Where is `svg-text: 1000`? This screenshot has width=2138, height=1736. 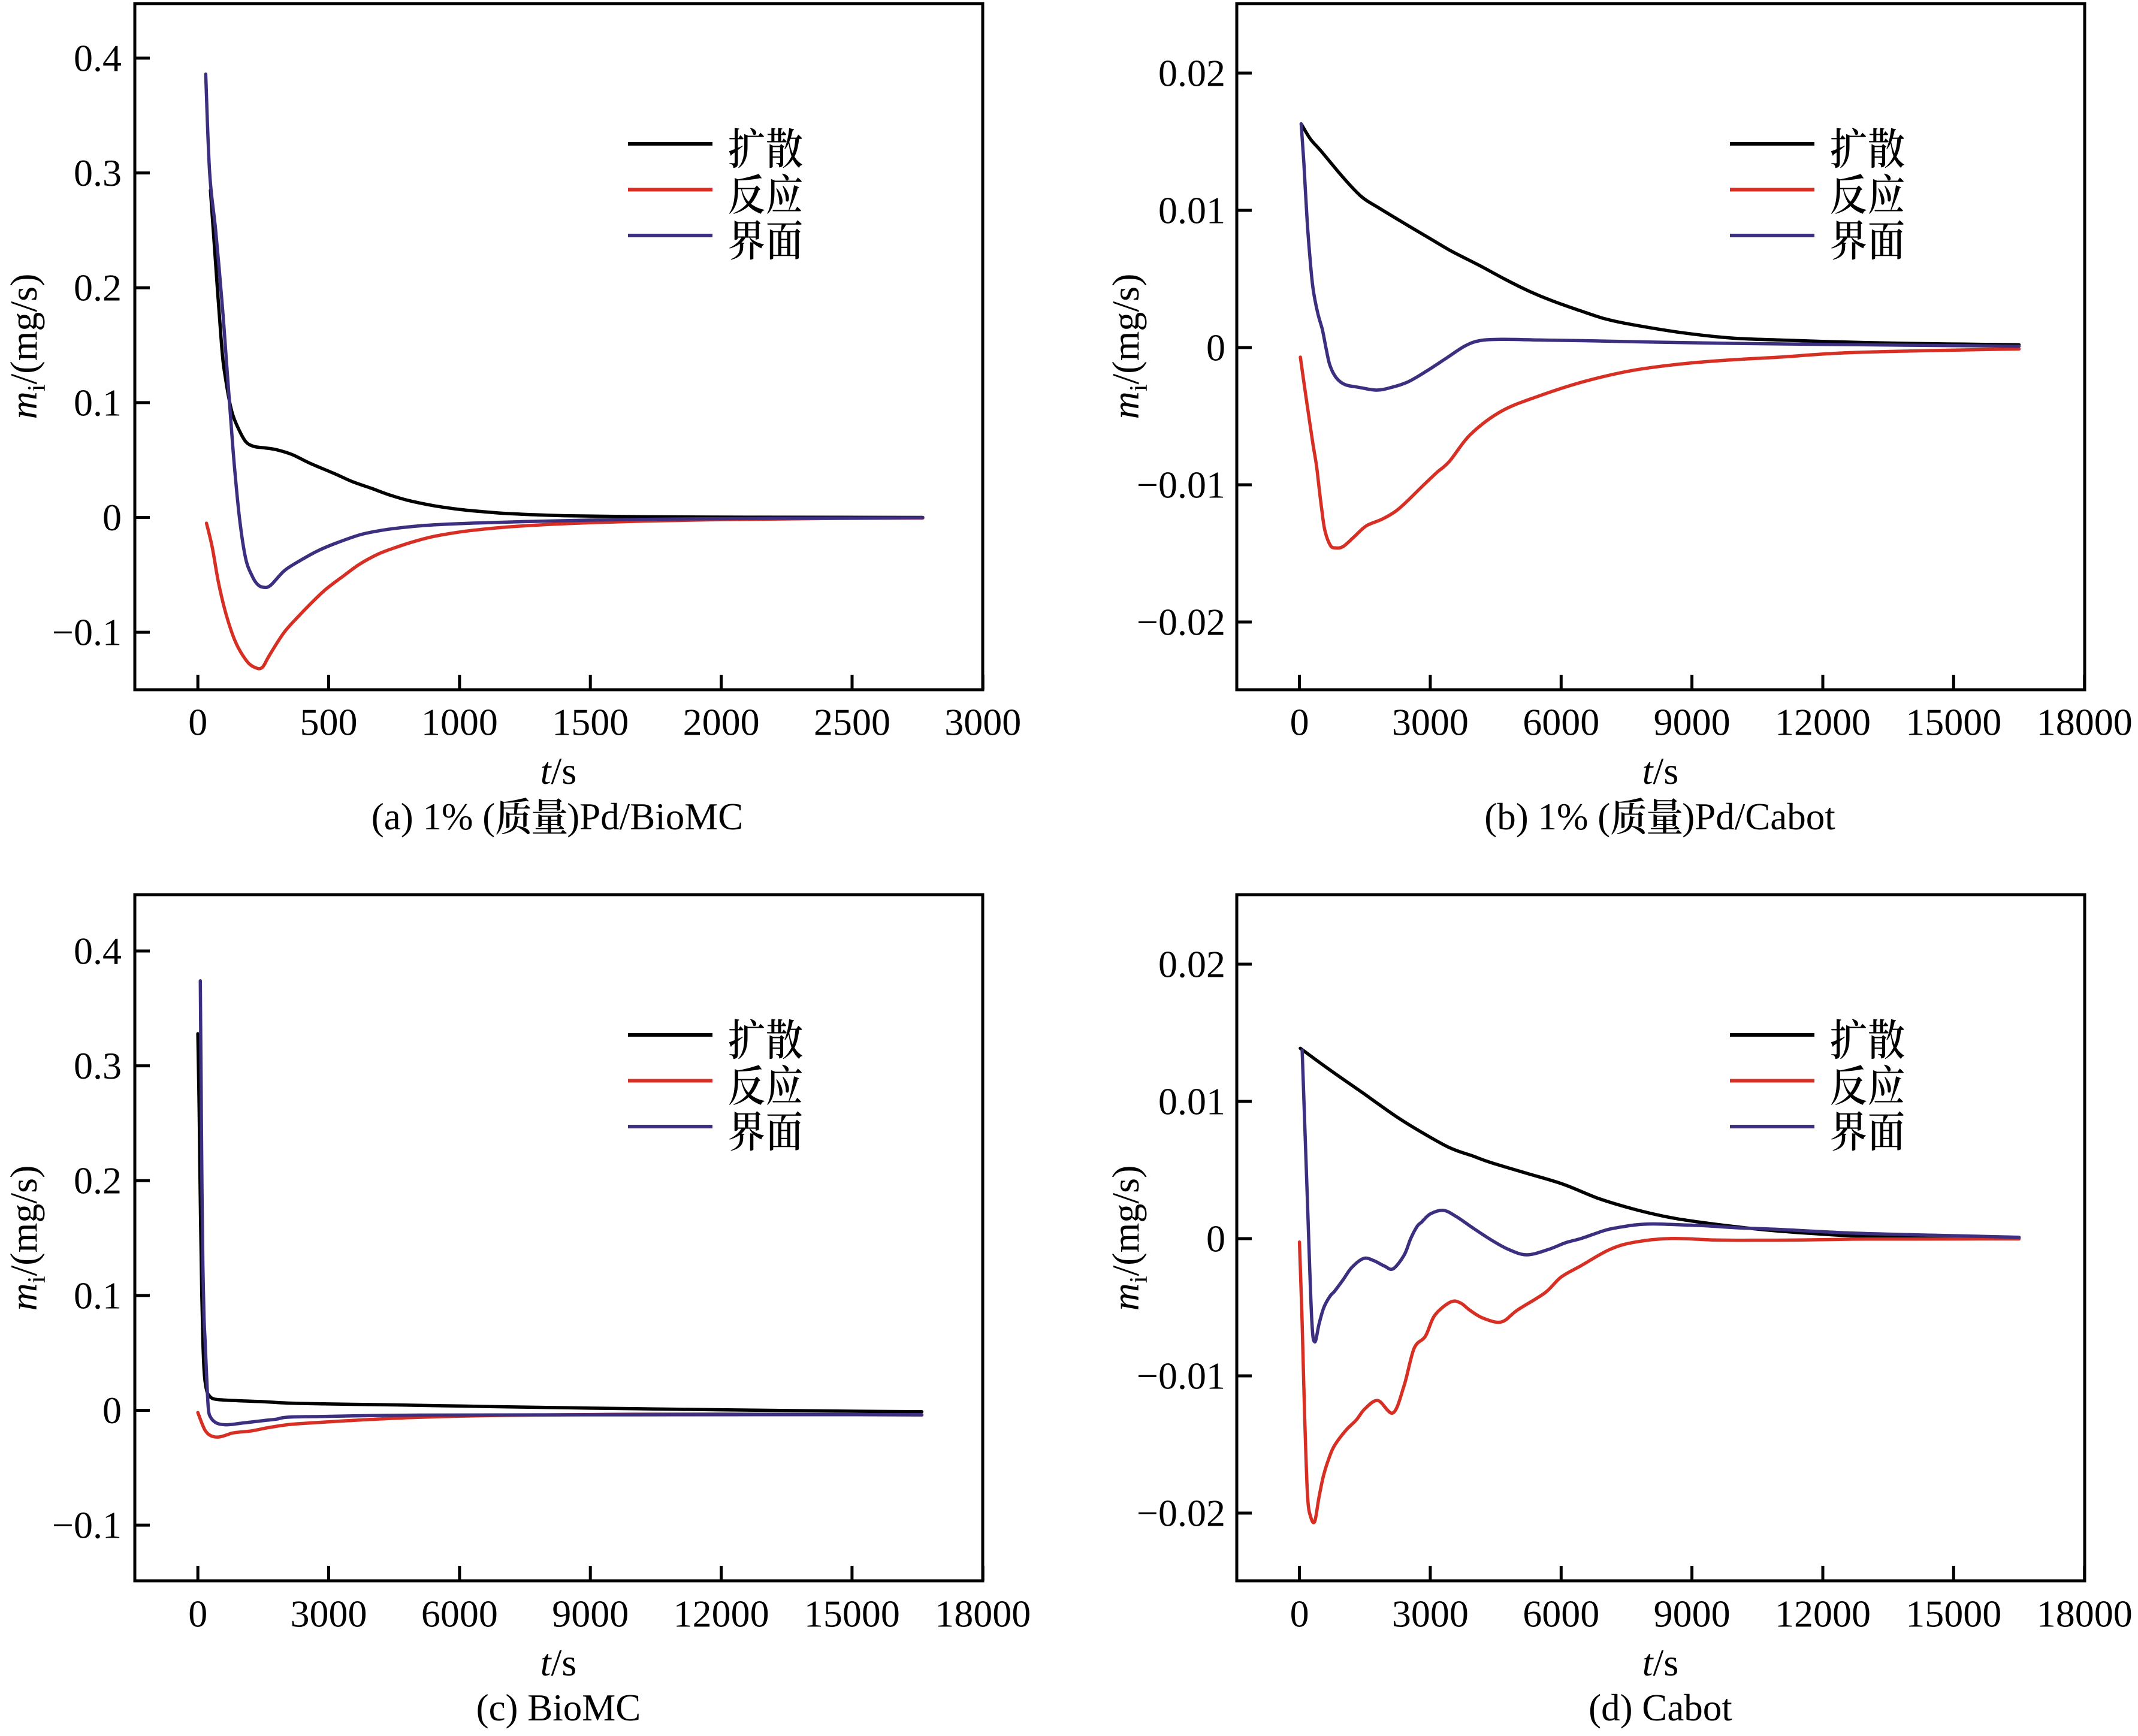 svg-text: 1000 is located at coordinates (459, 722).